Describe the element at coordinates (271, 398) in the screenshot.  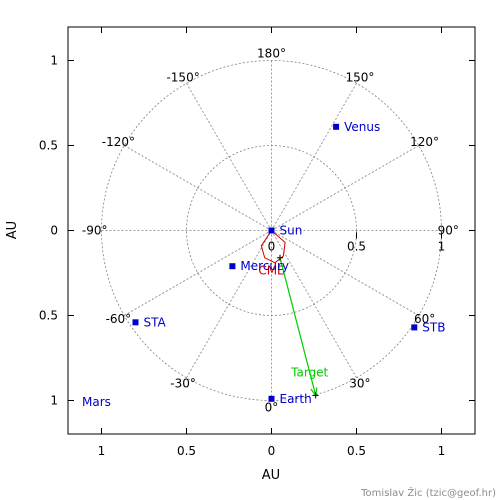
I see `body-marker-earth` at that location.